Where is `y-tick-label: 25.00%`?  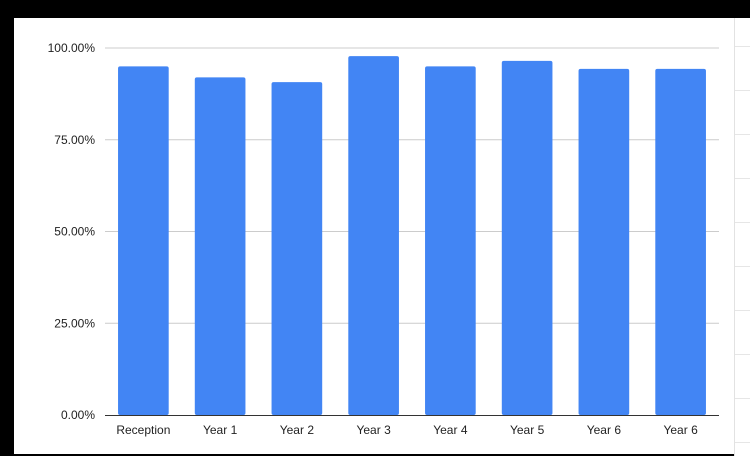
y-tick-label: 25.00% is located at coordinates (74, 323).